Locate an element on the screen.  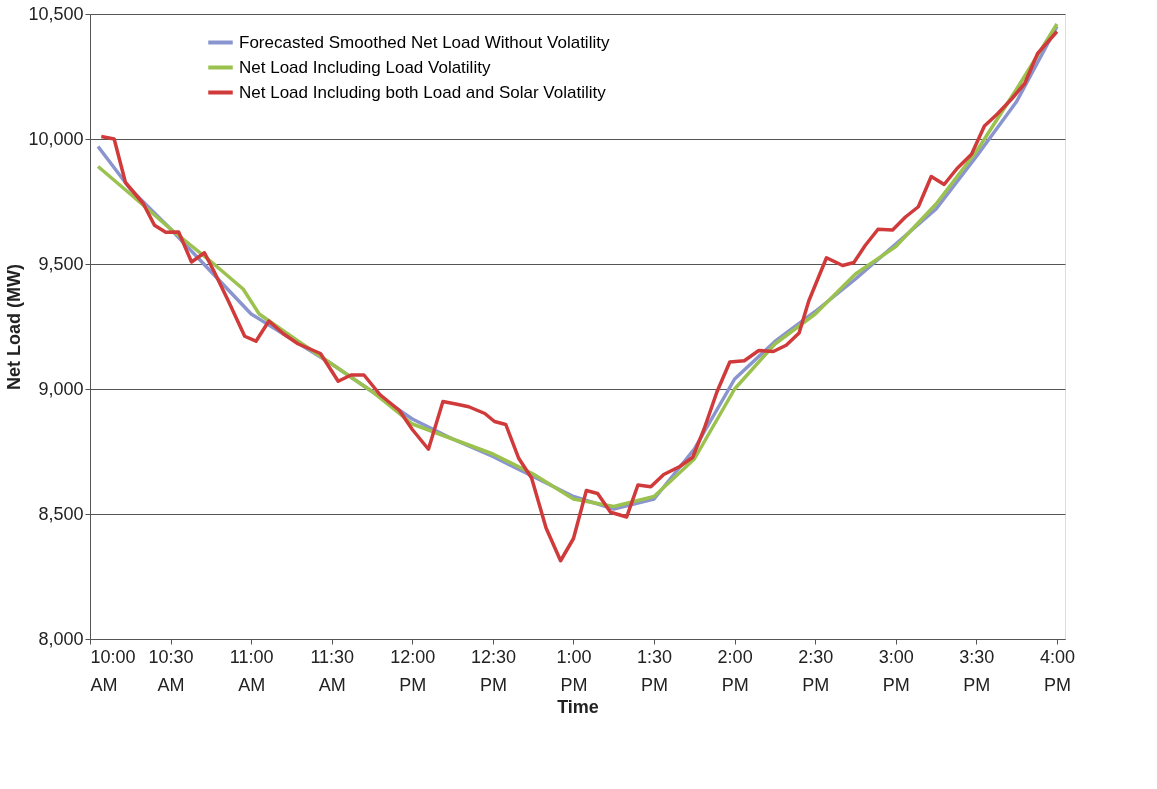
y-tick-label: 9,500 is located at coordinates (61, 263).